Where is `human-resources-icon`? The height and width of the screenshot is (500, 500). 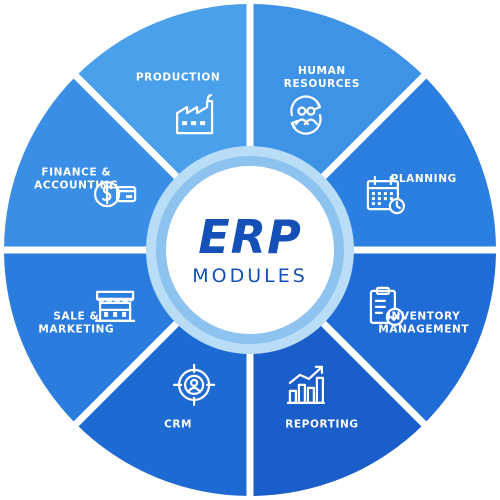 human-resources-icon is located at coordinates (306, 115).